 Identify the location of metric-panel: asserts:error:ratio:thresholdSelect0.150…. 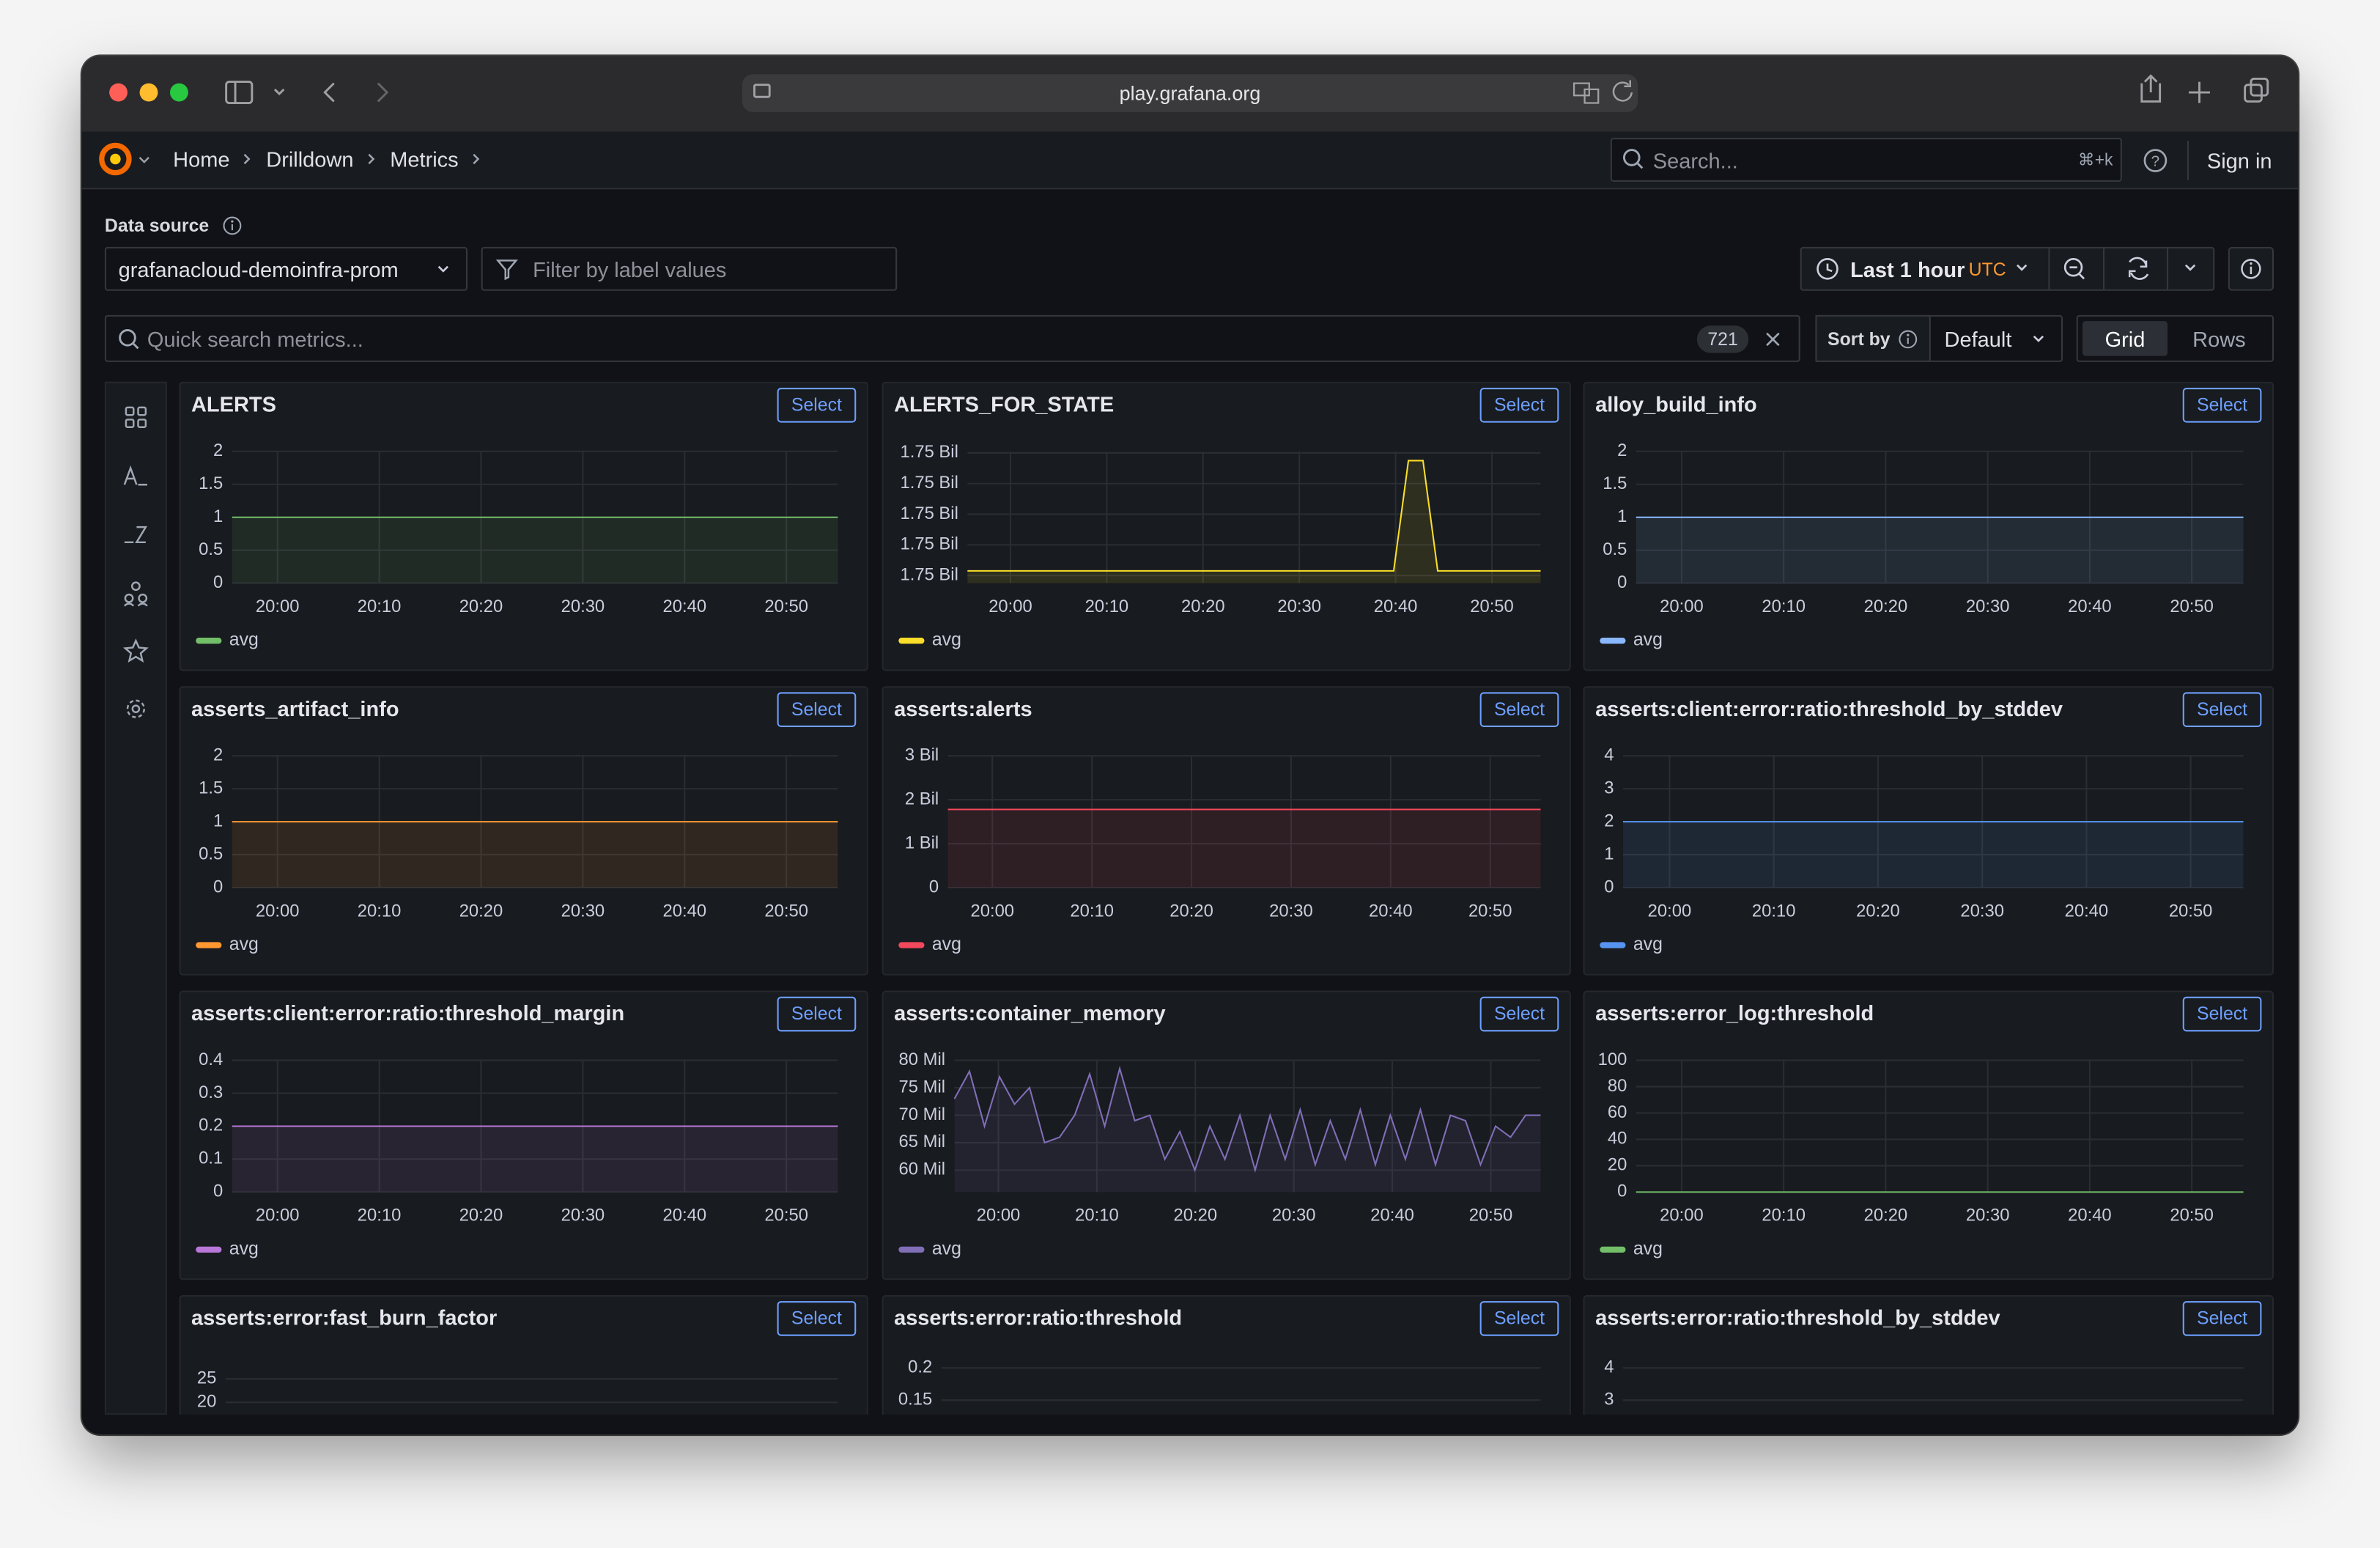
(1226, 1355).